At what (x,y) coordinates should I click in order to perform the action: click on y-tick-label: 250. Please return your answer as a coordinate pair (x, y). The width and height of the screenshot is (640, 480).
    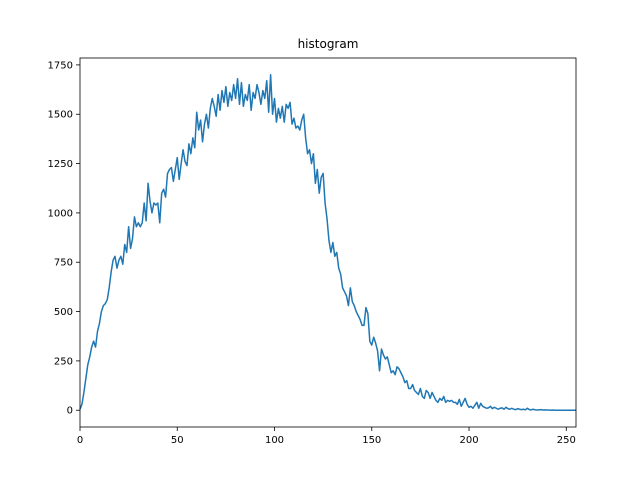
    Looking at the image, I should click on (63, 361).